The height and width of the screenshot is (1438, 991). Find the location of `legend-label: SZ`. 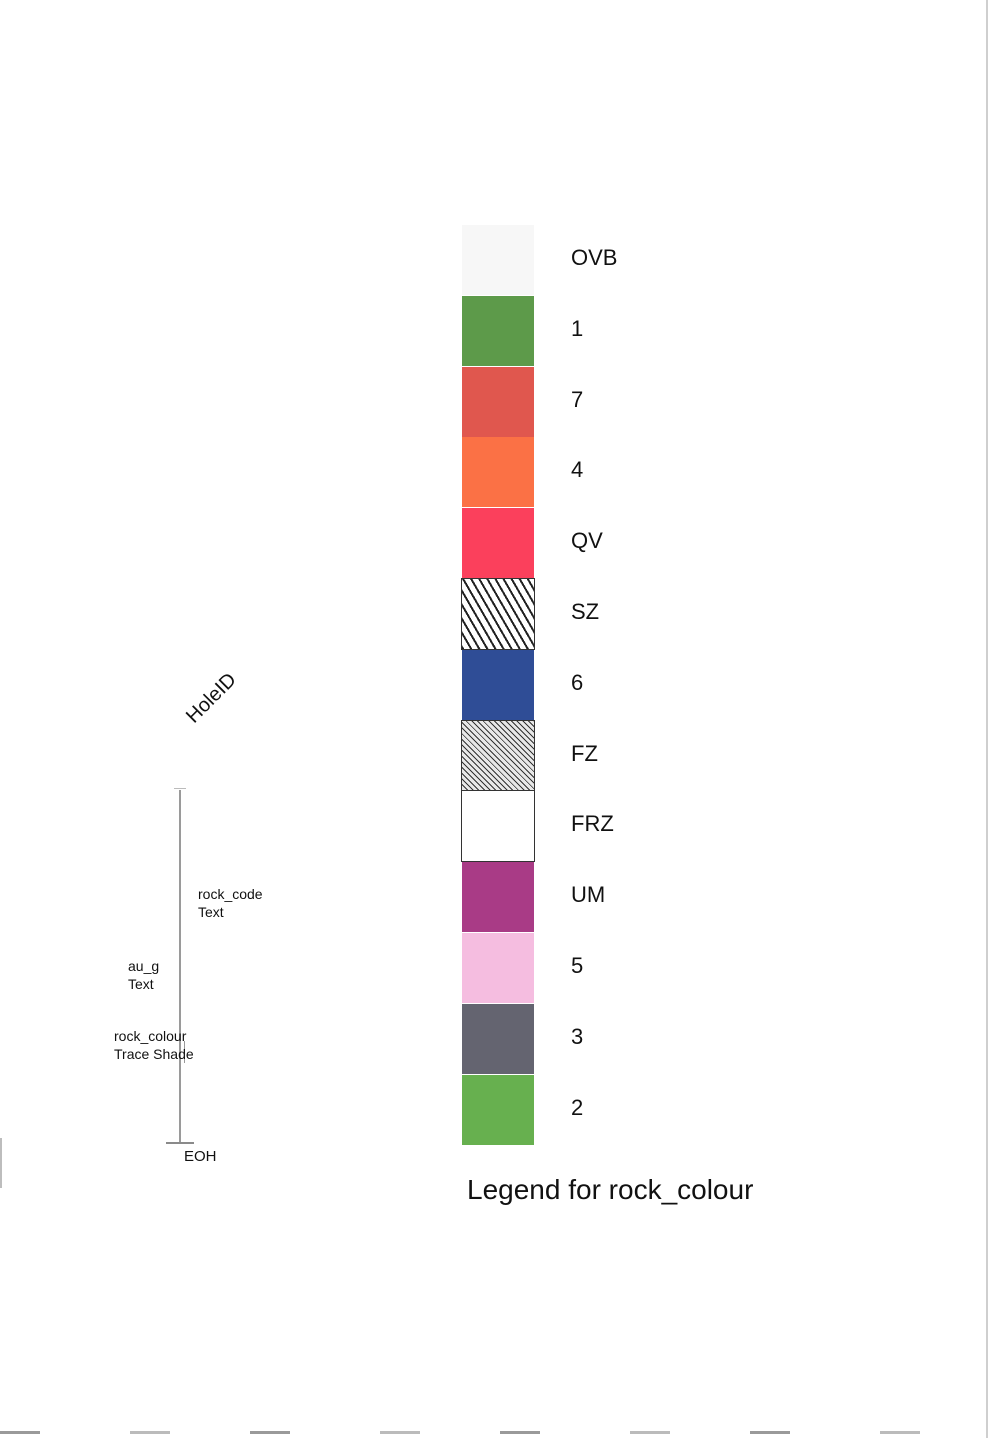

legend-label: SZ is located at coordinates (585, 611).